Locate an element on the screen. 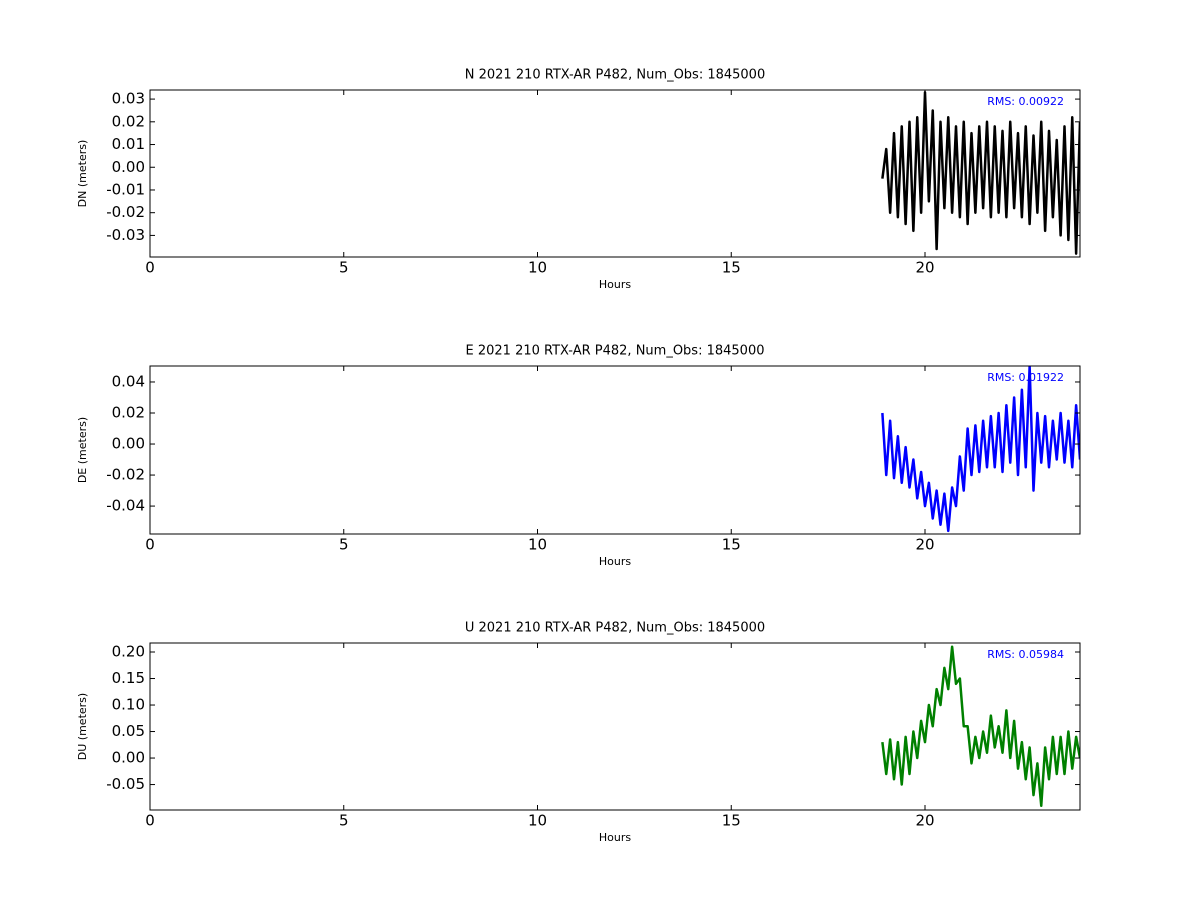  y-tick-label: 0.10 is located at coordinates (128, 705).